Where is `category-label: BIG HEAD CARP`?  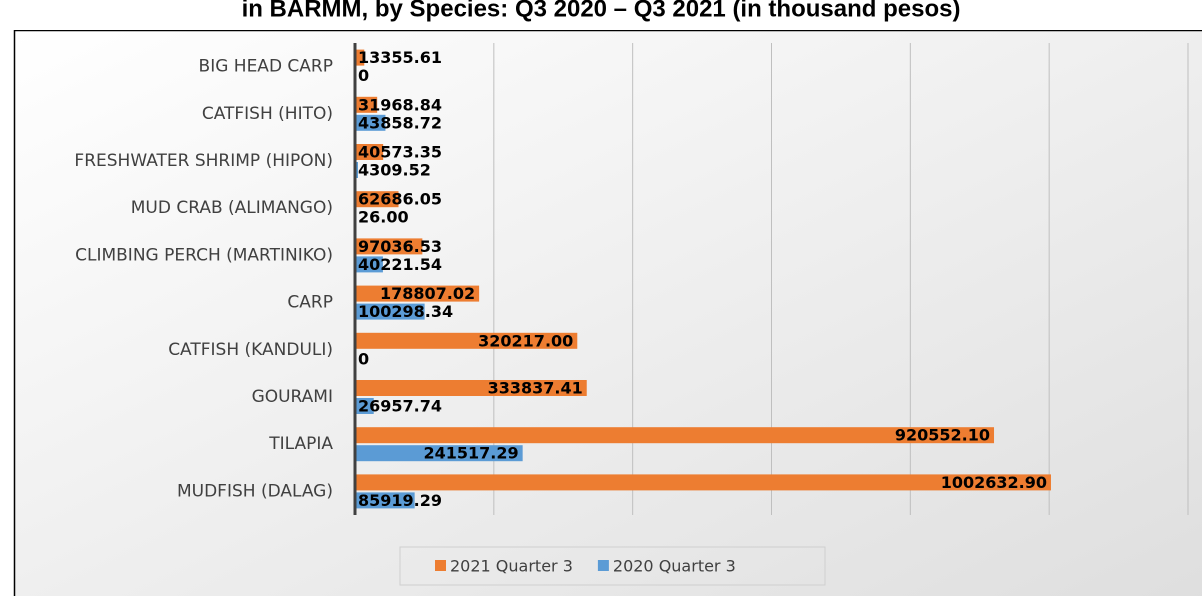 category-label: BIG HEAD CARP is located at coordinates (266, 67).